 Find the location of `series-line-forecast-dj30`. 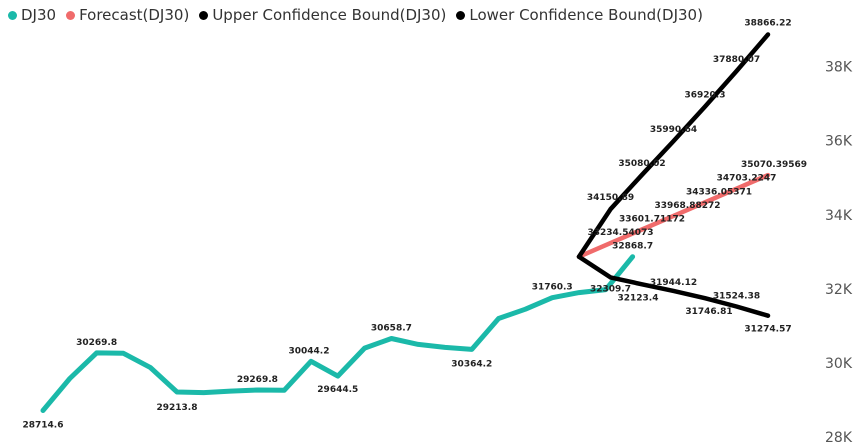

series-line-forecast-dj30 is located at coordinates (673, 215).